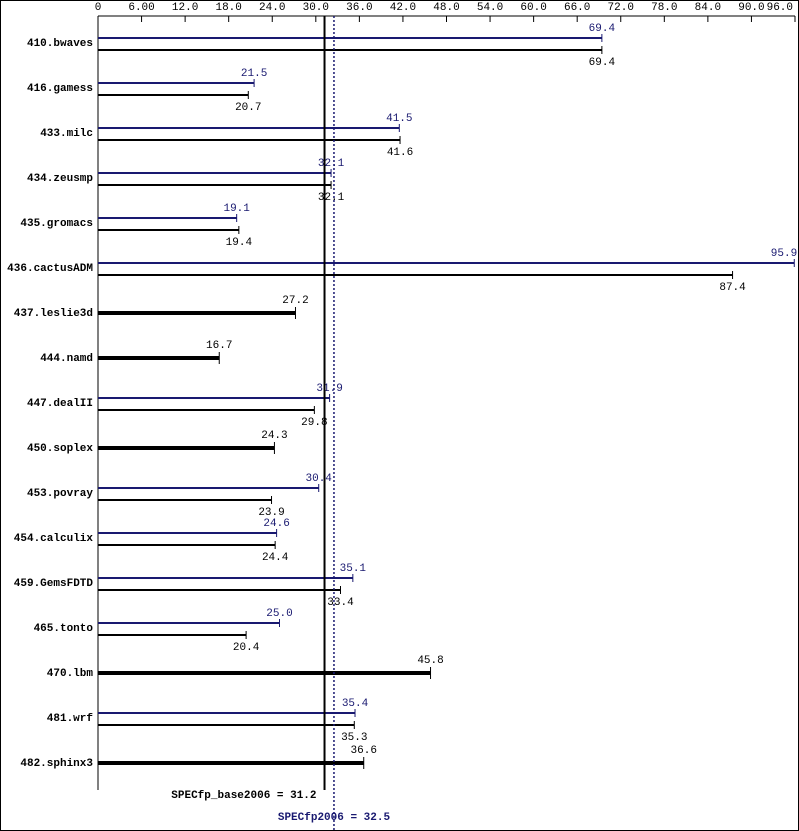  I want to click on base-value-label: 24.3, so click(274, 436).